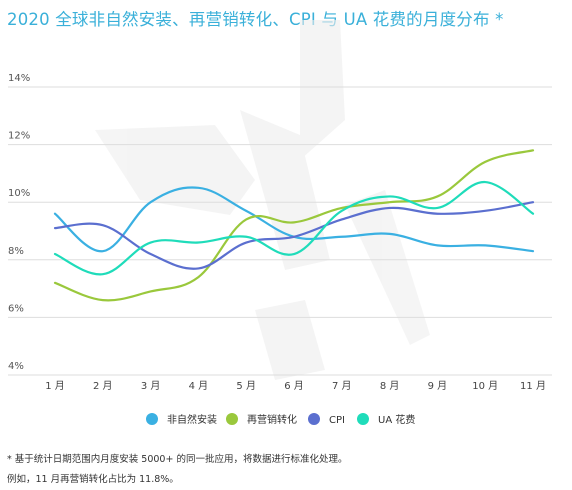 This screenshot has height=490, width=572. I want to click on legend: 非自然安装 再营销转化 CPI UA 花费, so click(280, 419).